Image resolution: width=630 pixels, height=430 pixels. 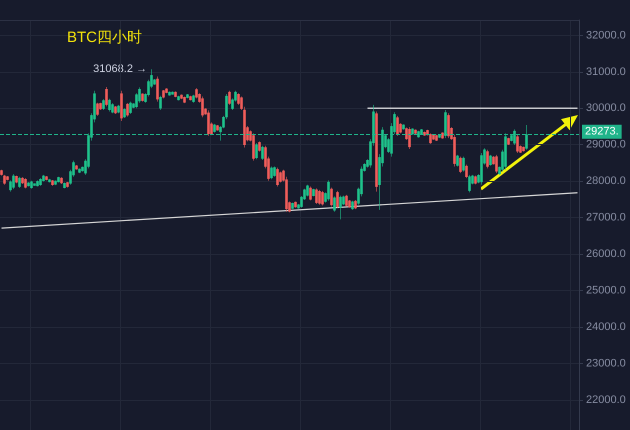 I want to click on y-tick-label: 28000.0, so click(x=606, y=181).